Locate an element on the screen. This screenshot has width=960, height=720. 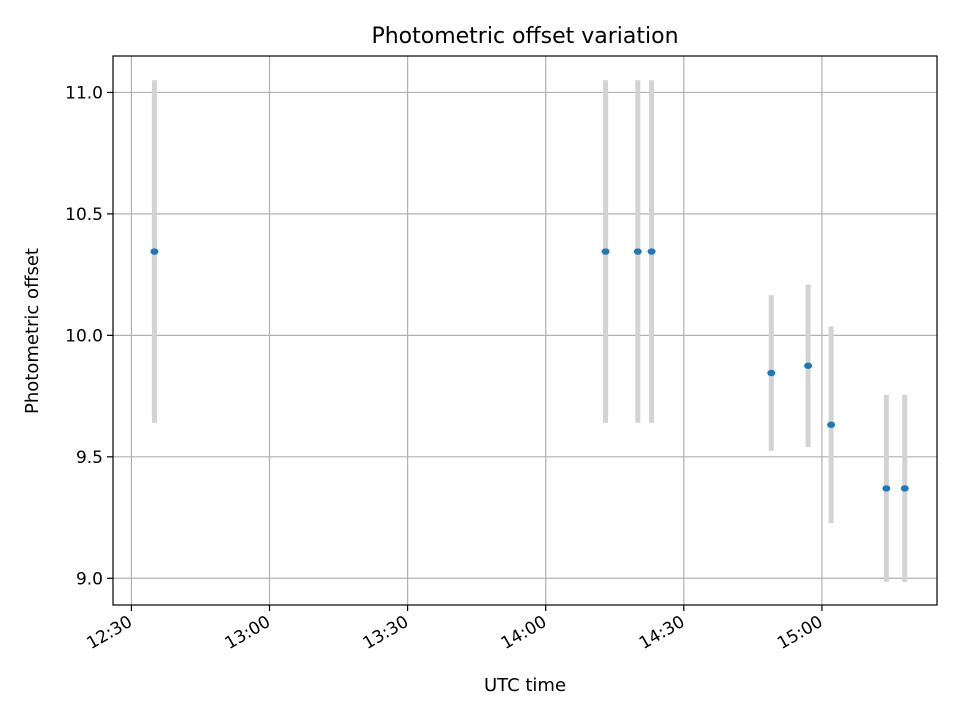
y-tick-label: 10.0 is located at coordinates (84, 336).